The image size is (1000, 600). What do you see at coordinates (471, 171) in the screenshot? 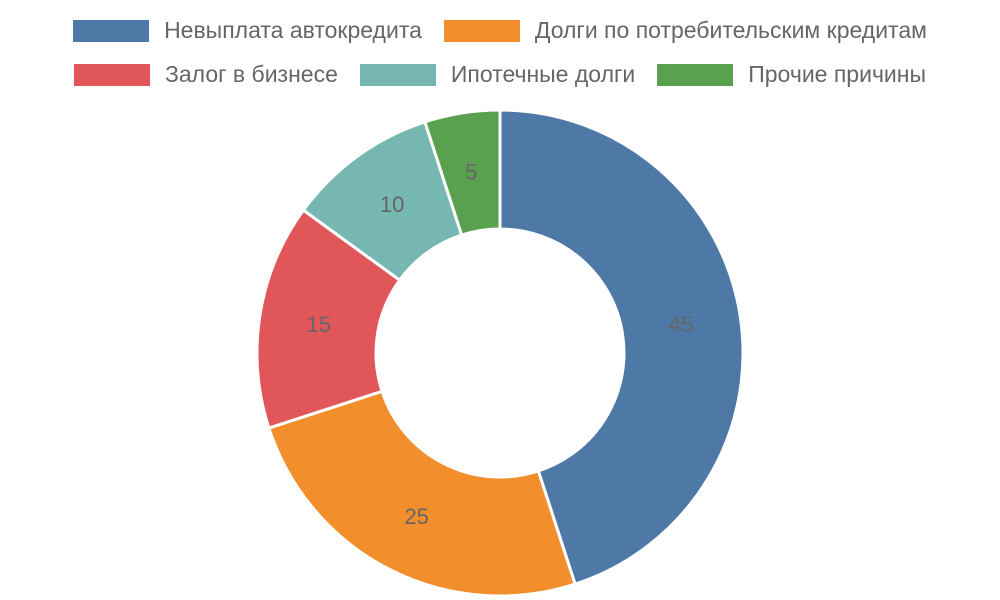
I see `data-label-other-reasons: 5` at bounding box center [471, 171].